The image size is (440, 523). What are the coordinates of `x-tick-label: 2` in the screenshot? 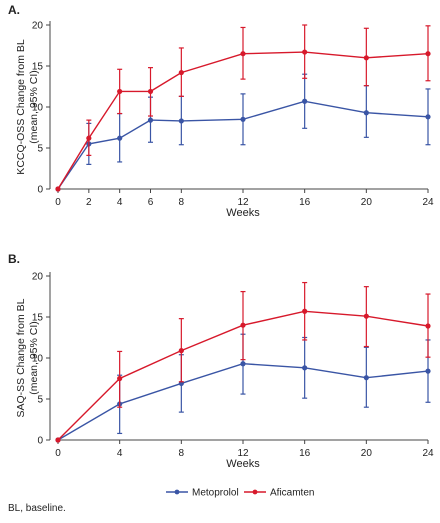 It's located at (89, 202).